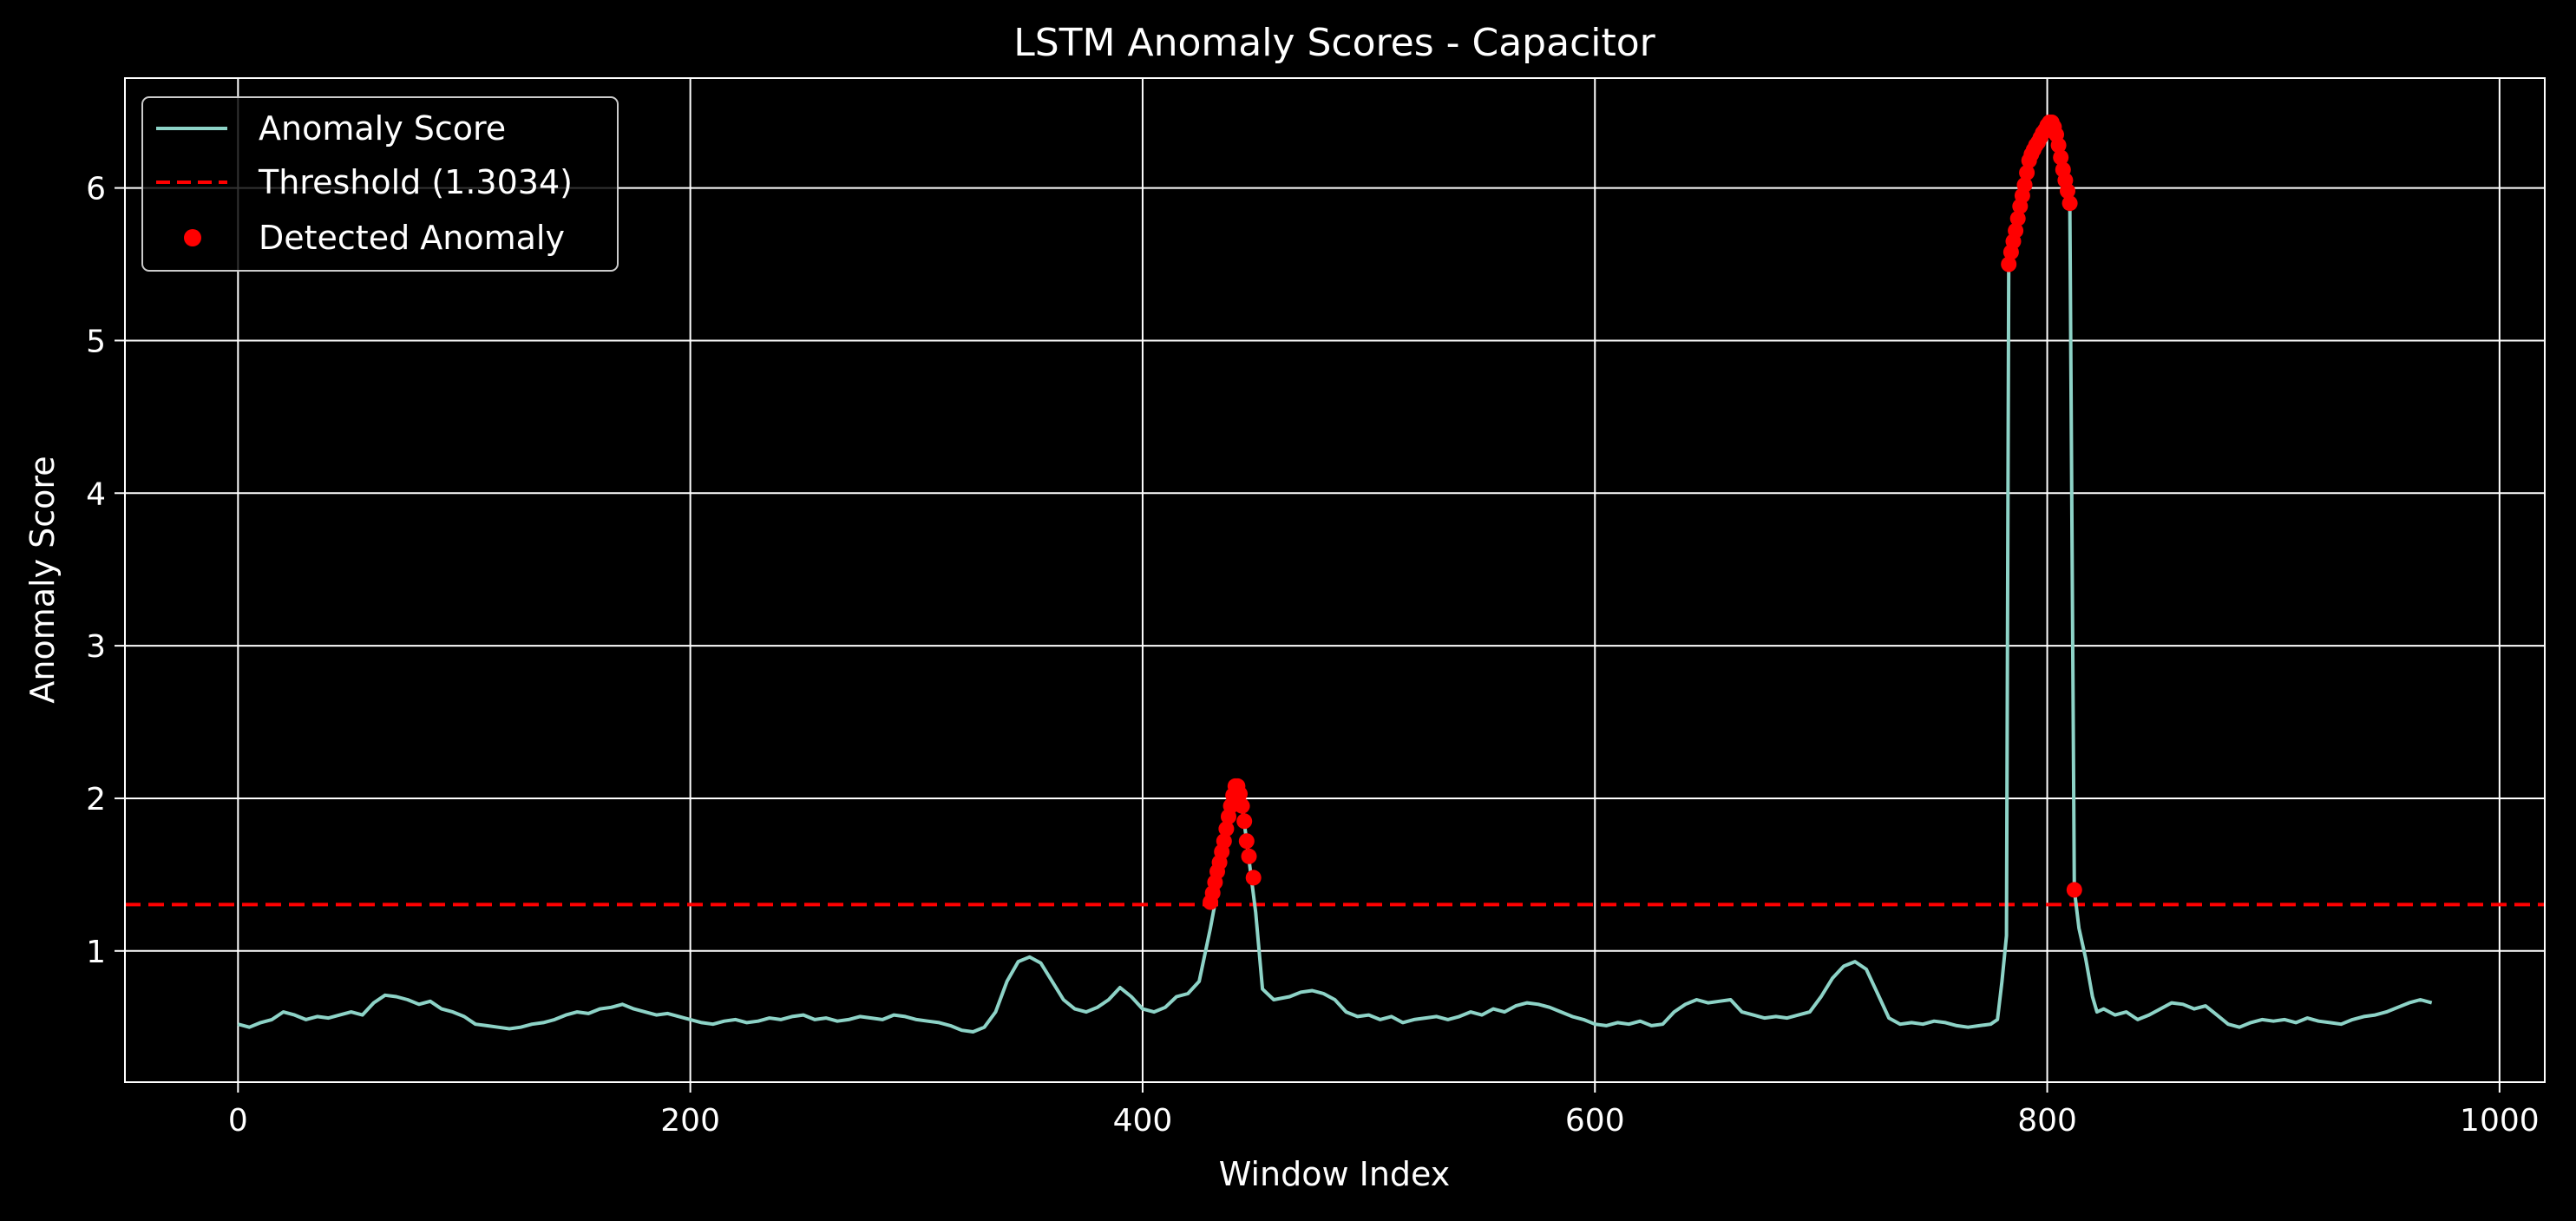 This screenshot has width=2576, height=1221. What do you see at coordinates (96, 494) in the screenshot?
I see `y-tick-label: 4` at bounding box center [96, 494].